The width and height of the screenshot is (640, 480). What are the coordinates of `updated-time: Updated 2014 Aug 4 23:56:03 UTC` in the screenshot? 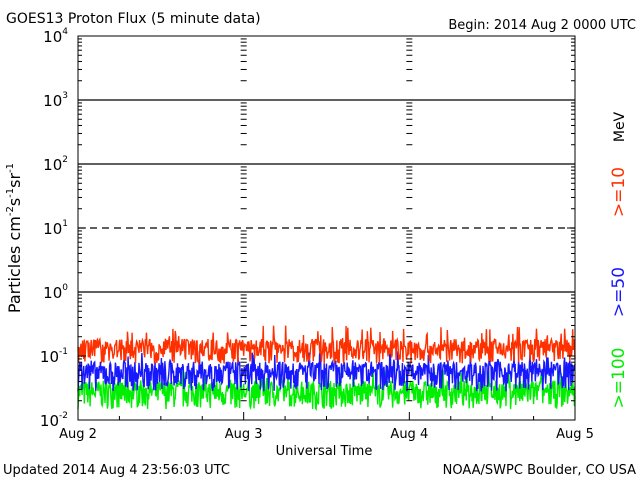 It's located at (116, 470).